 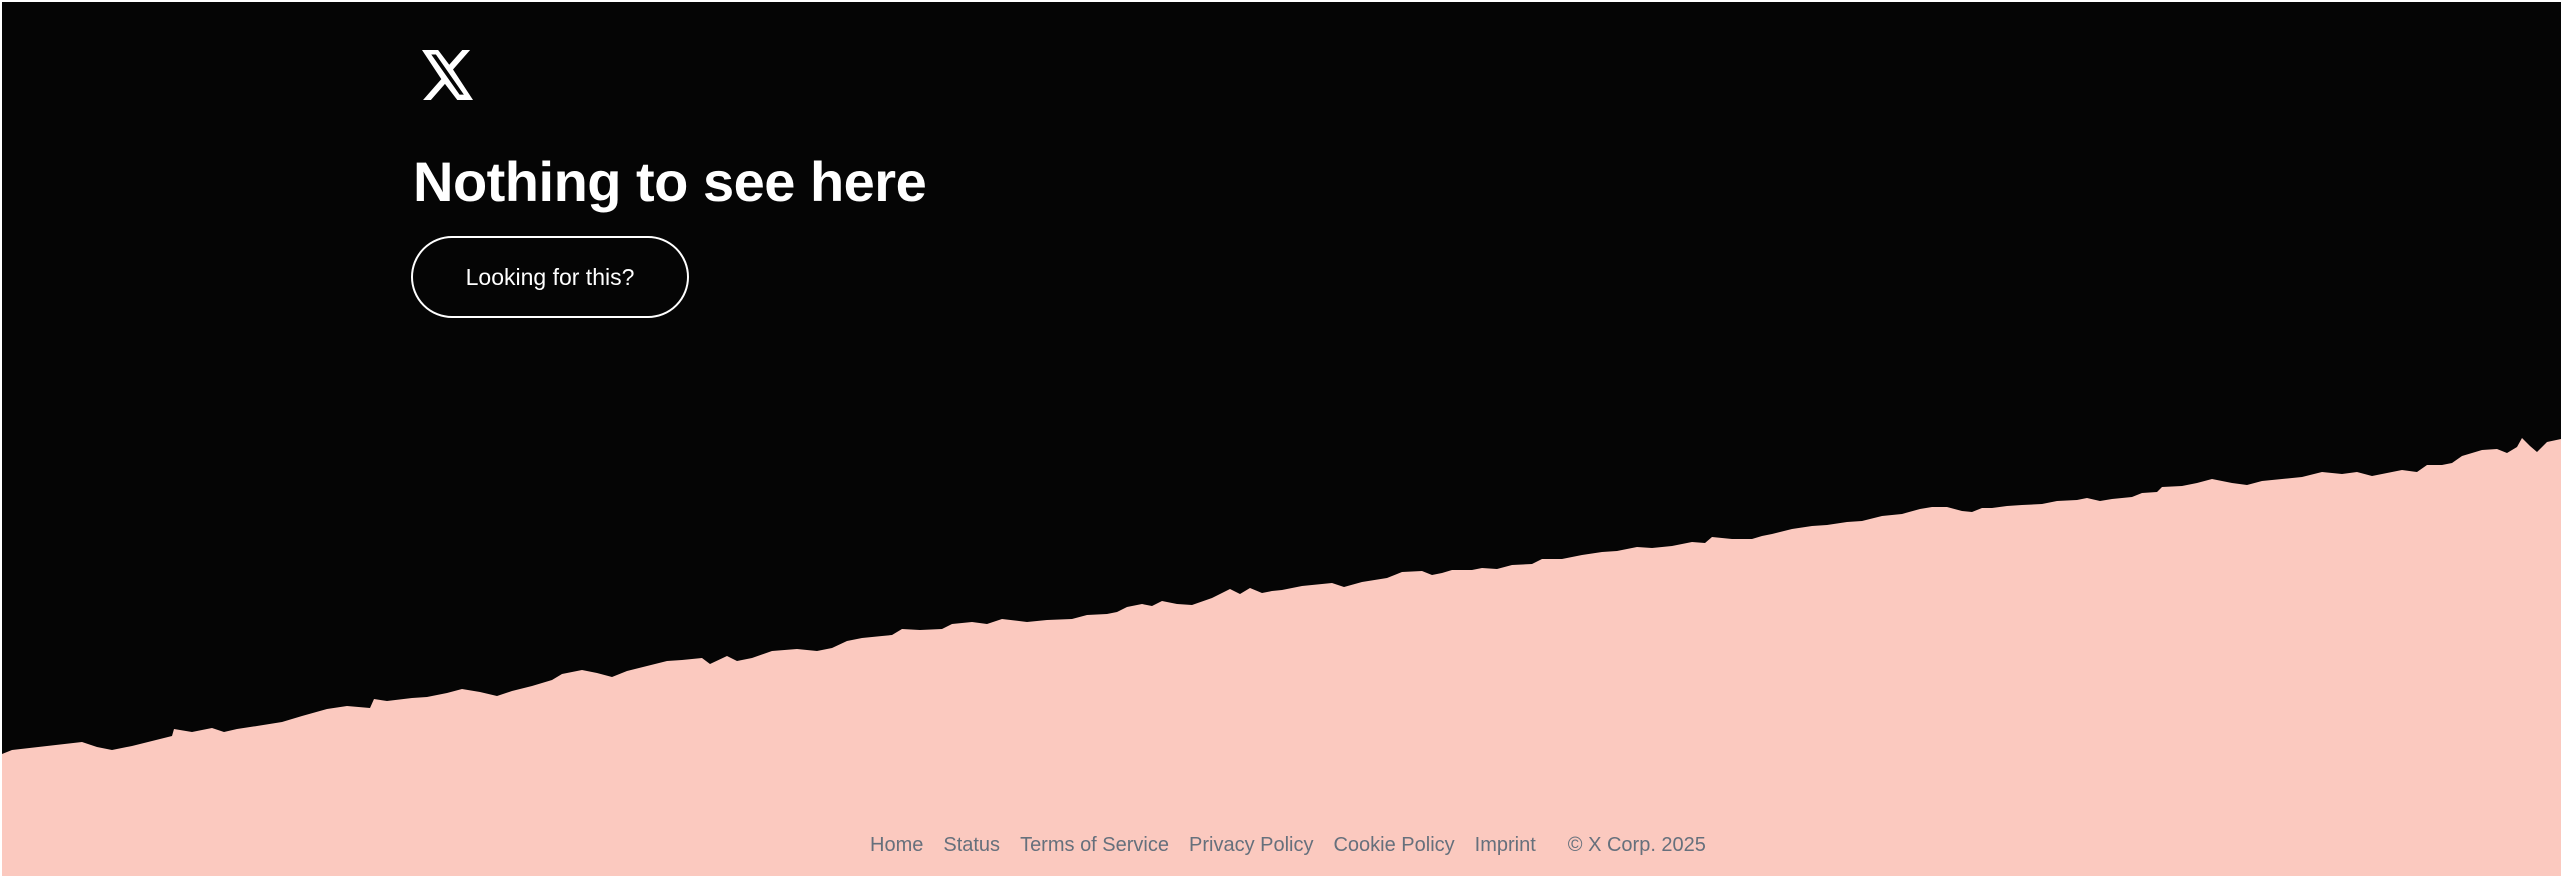 What do you see at coordinates (670, 181) in the screenshot?
I see `page-title: Nothing to see here` at bounding box center [670, 181].